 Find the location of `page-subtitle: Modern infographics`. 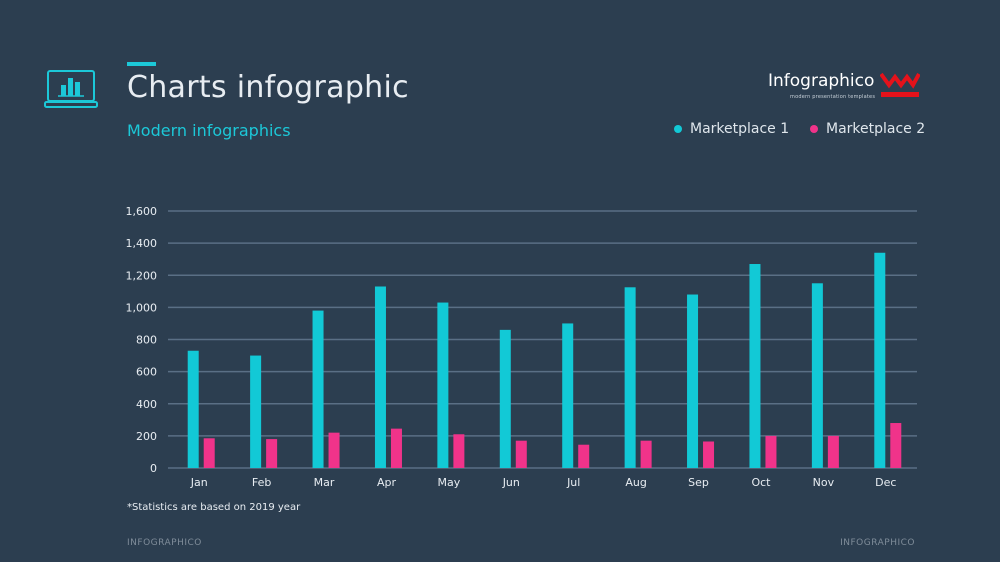

page-subtitle: Modern infographics is located at coordinates (209, 130).